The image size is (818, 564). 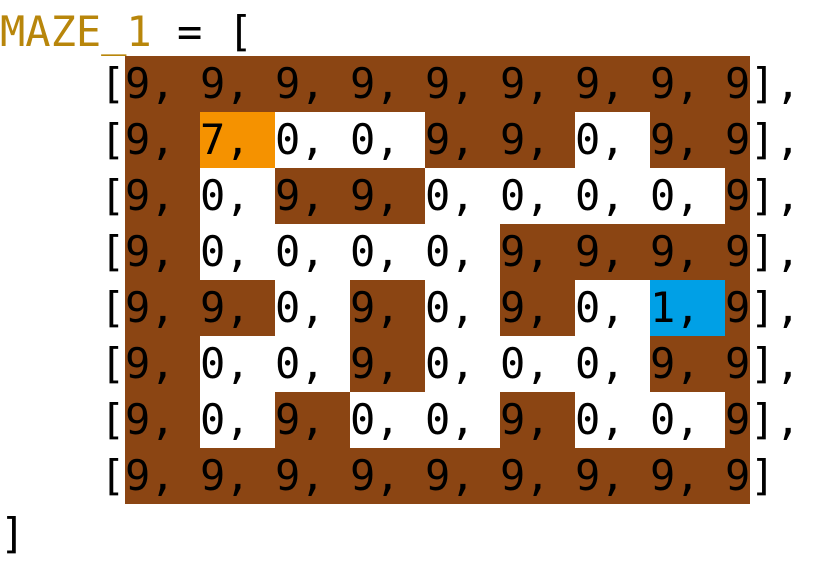 What do you see at coordinates (213, 139) in the screenshot?
I see `cell-value: 7` at bounding box center [213, 139].